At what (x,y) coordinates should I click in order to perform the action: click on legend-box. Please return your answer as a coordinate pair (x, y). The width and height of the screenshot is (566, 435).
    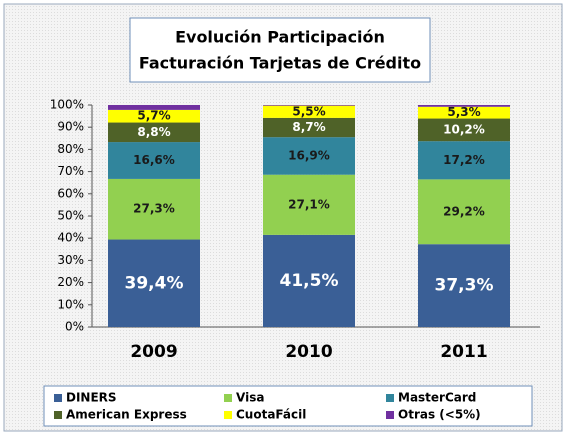
    Looking at the image, I should click on (288, 406).